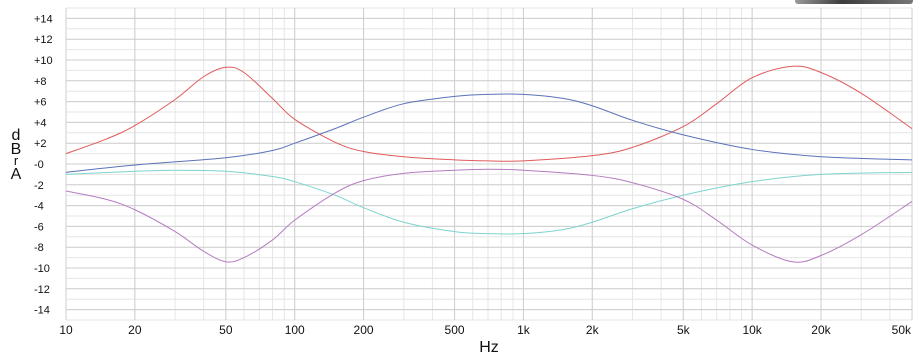 This screenshot has width=913, height=355. What do you see at coordinates (43, 40) in the screenshot?
I see `y-tick-label: +12` at bounding box center [43, 40].